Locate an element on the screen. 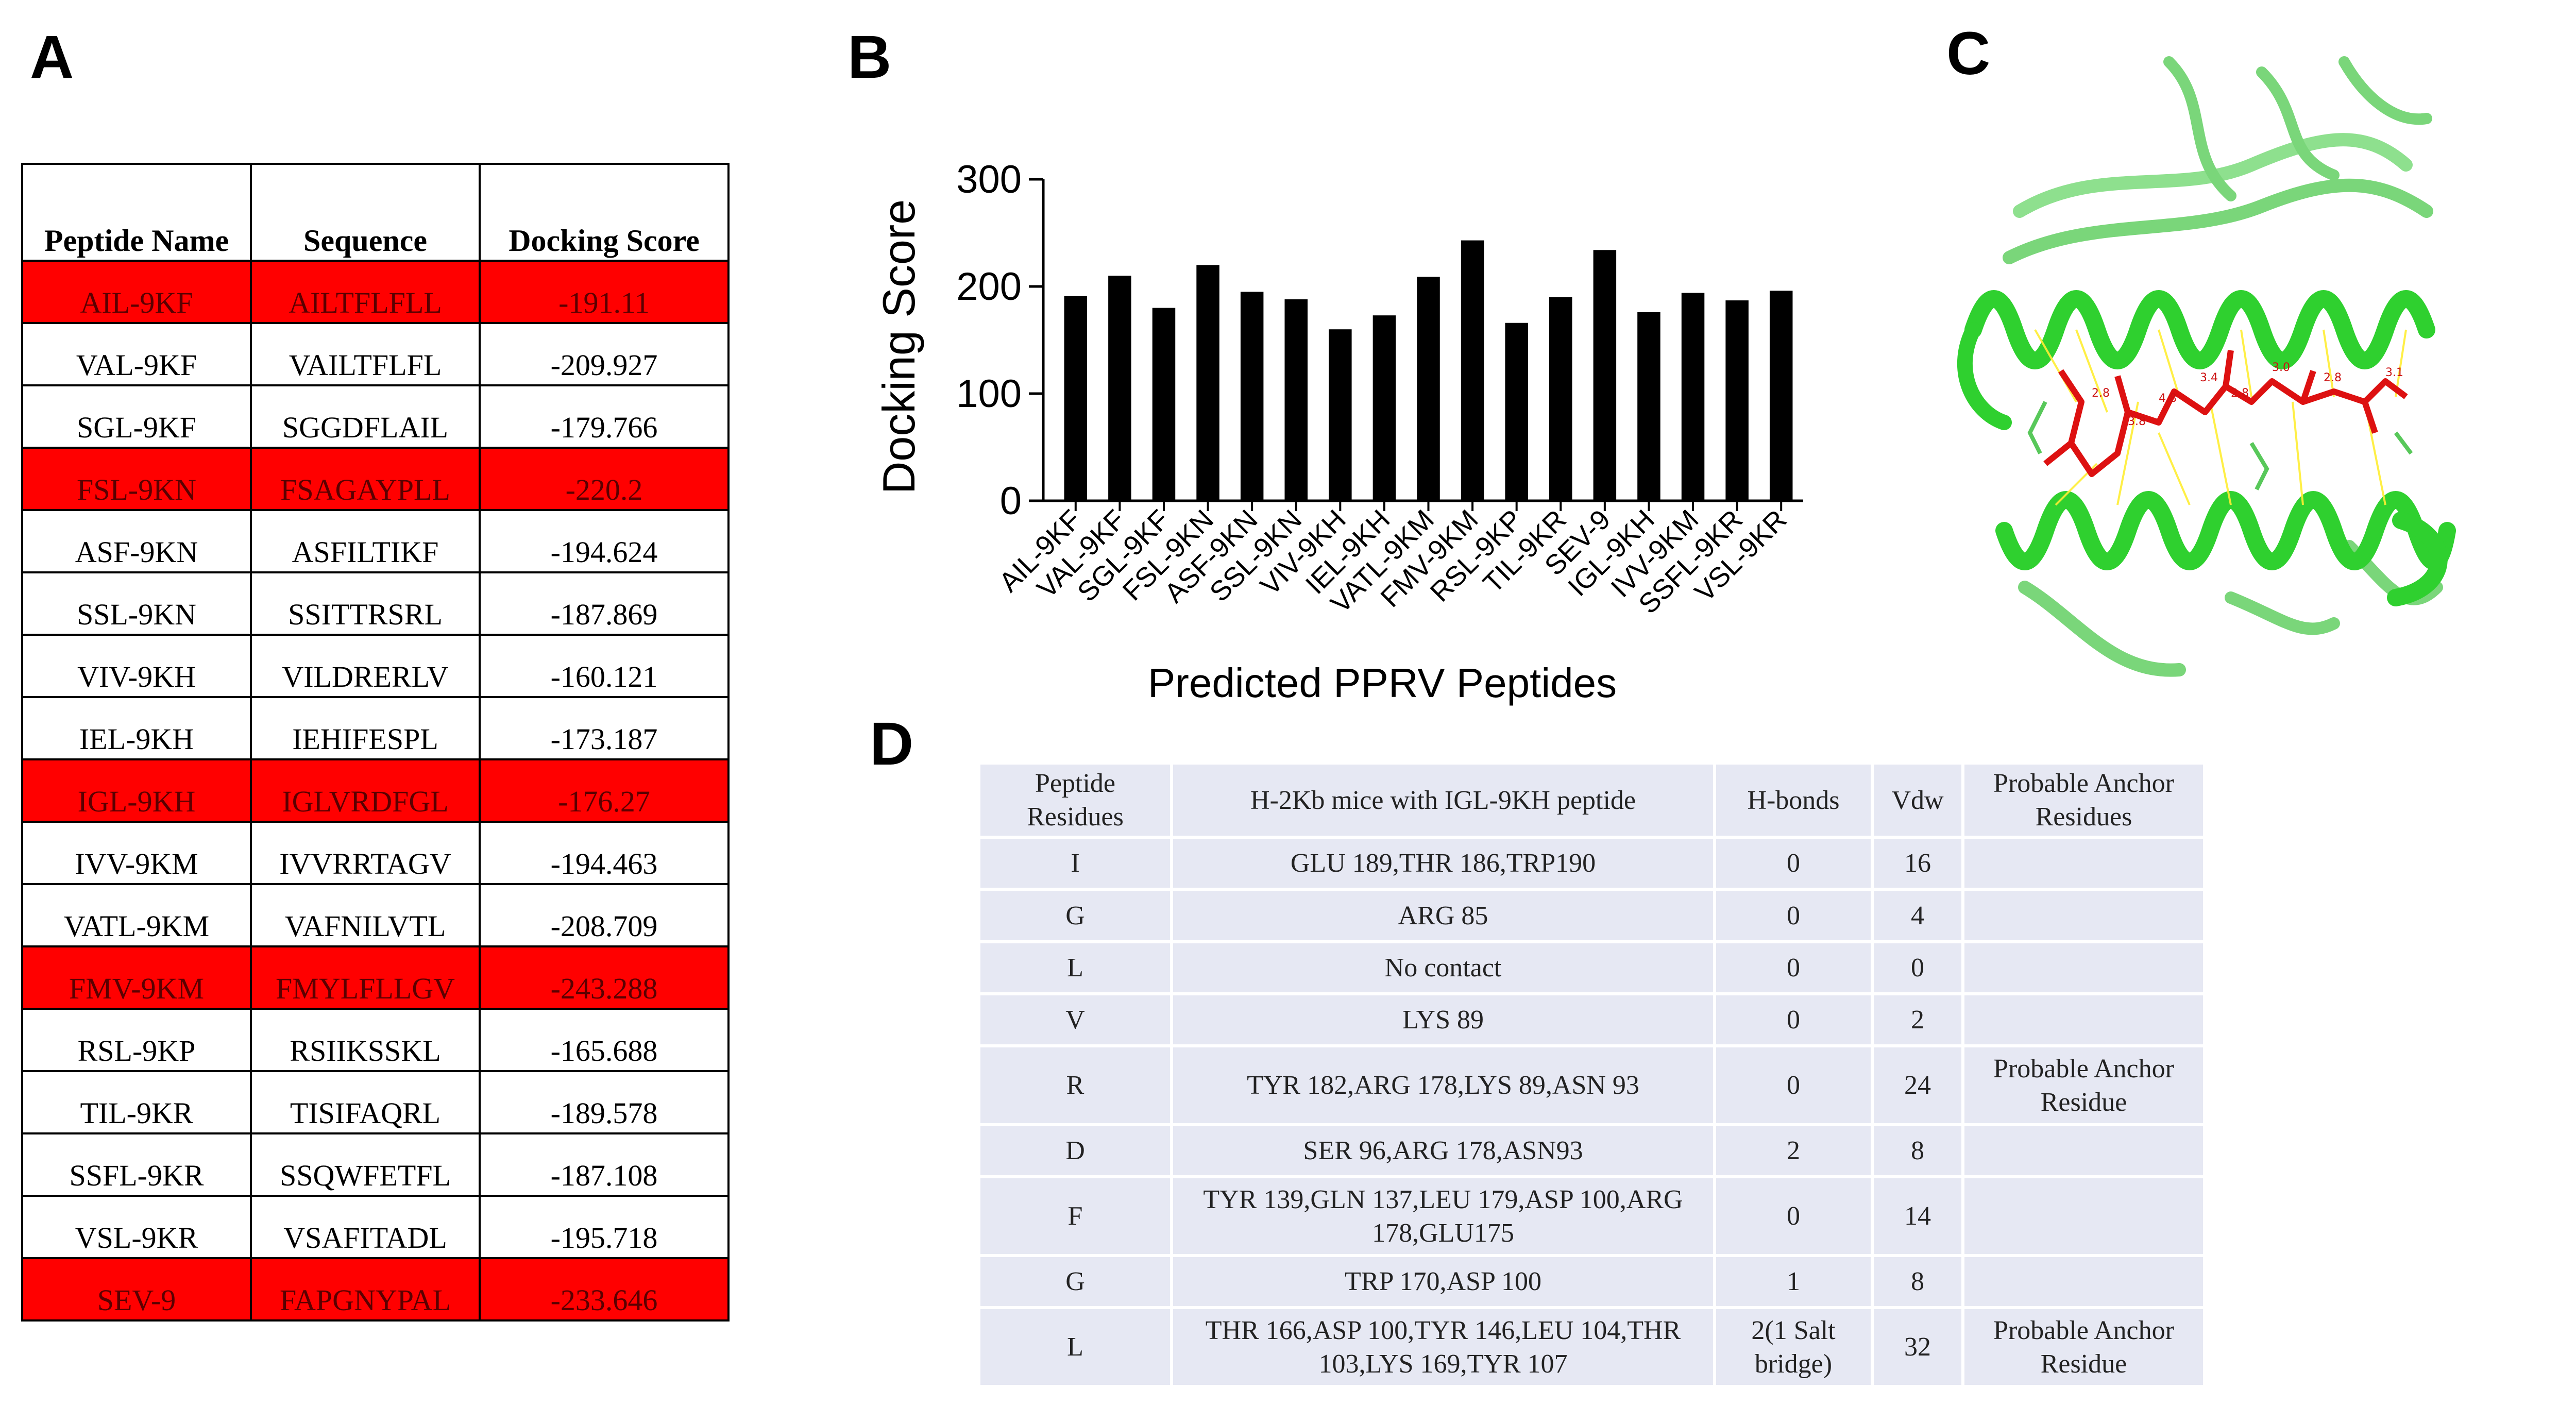  h-bonds-cell: 2(1 Salt bridge) is located at coordinates (1793, 1347).